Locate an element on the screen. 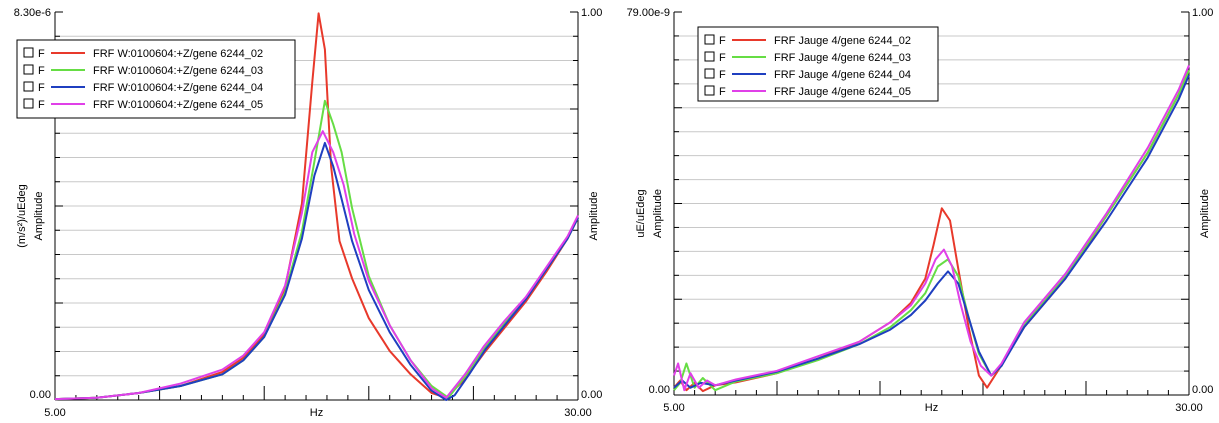 This screenshot has width=1219, height=423. legend-label: FRF Jauge 4/gene 6244_04 is located at coordinates (842, 75).